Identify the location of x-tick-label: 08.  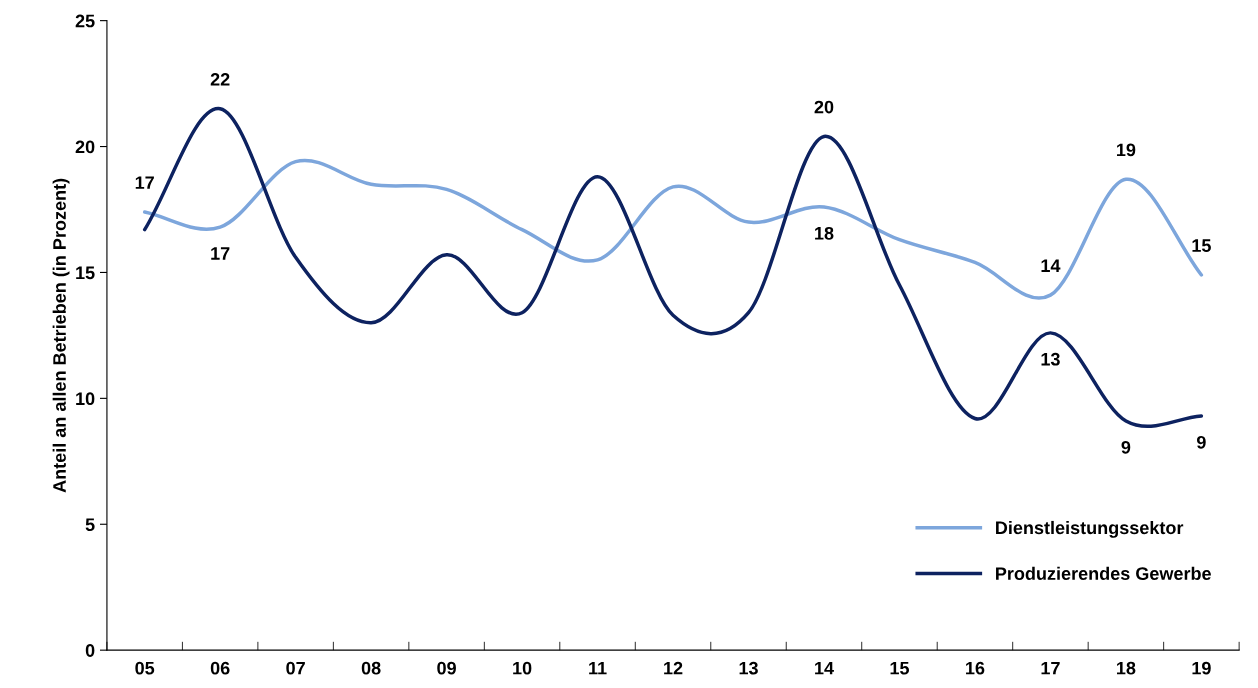
(371, 668).